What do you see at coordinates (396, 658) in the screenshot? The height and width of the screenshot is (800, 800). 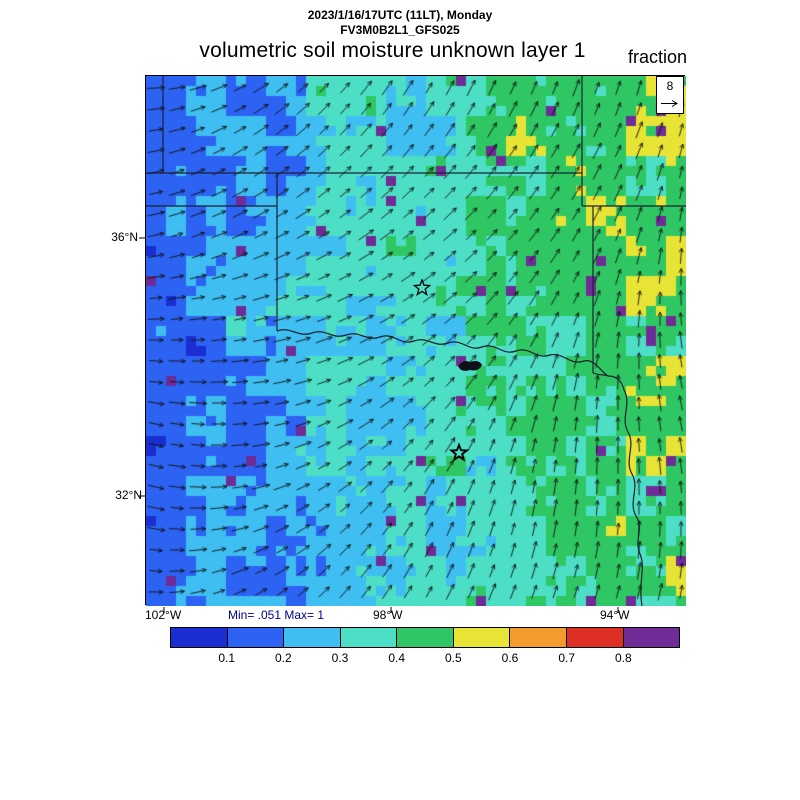 I see `colorbar-tick-label: 0.4` at bounding box center [396, 658].